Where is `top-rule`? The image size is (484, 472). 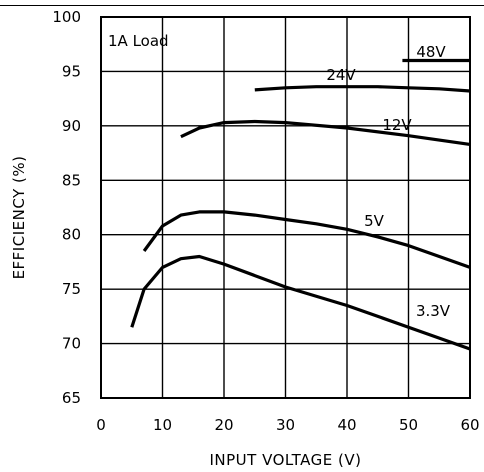 top-rule is located at coordinates (242, 5).